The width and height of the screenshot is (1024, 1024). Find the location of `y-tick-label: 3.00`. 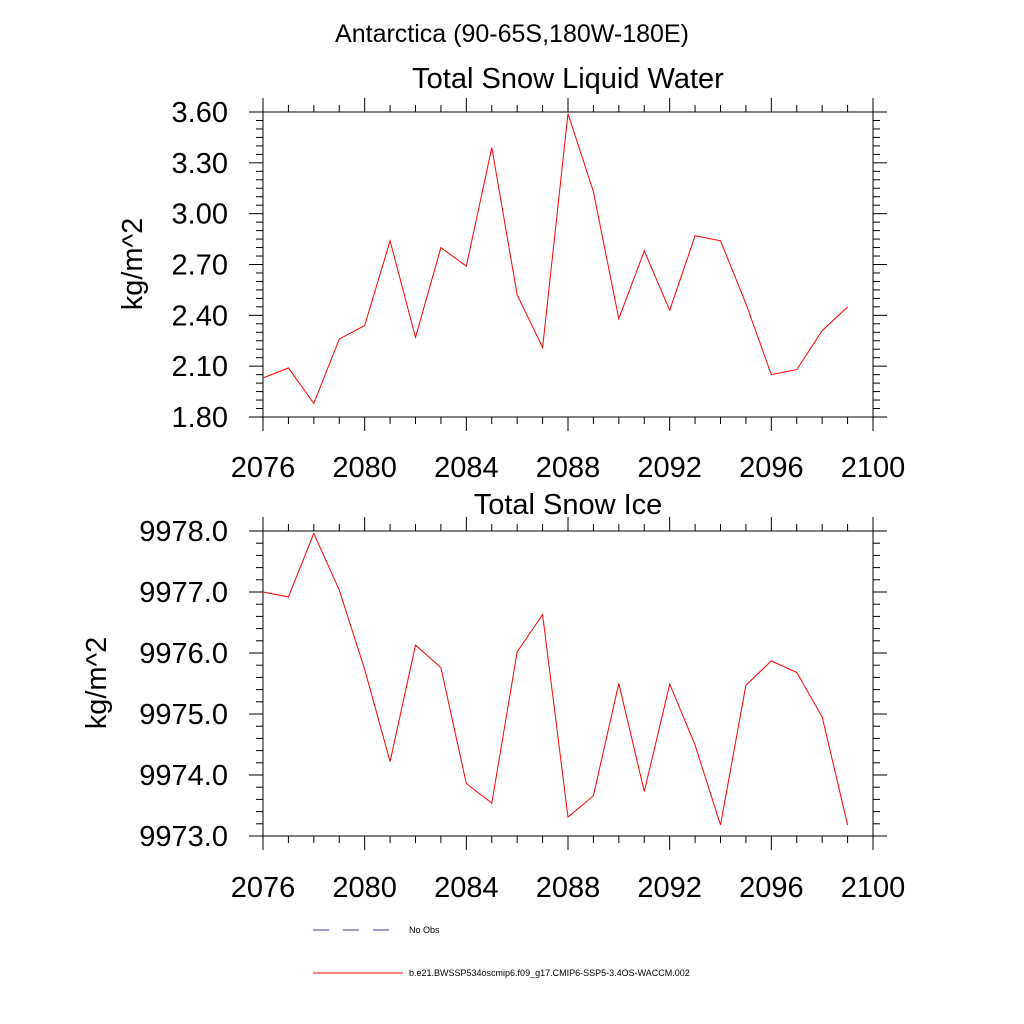

y-tick-label: 3.00 is located at coordinates (200, 215).